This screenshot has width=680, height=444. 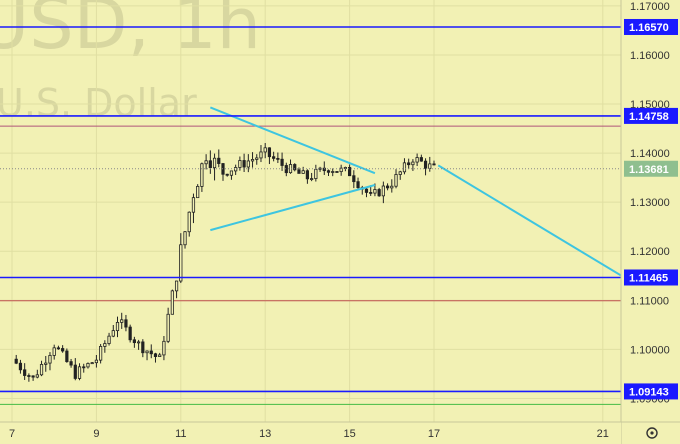 What do you see at coordinates (650, 350) in the screenshot?
I see `price-tick-label: 1.10000` at bounding box center [650, 350].